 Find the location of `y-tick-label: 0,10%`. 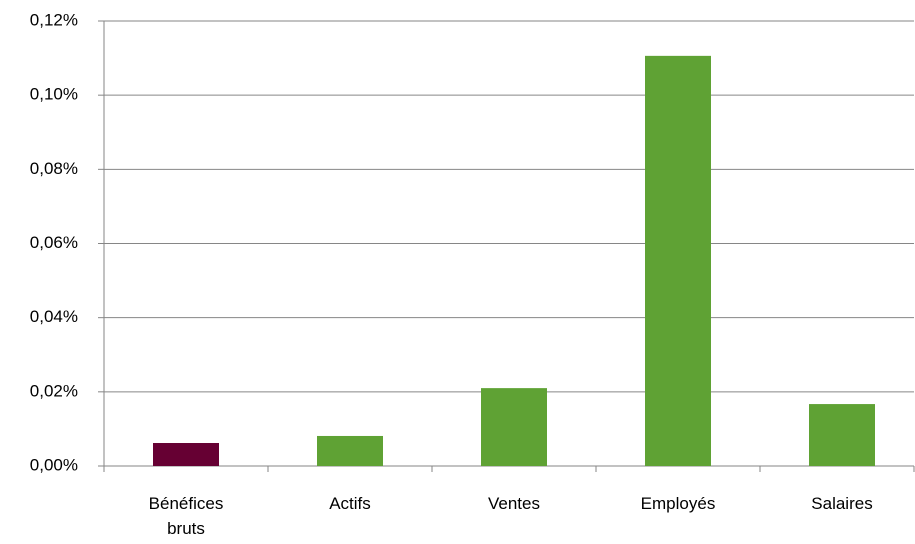

y-tick-label: 0,10% is located at coordinates (54, 94).